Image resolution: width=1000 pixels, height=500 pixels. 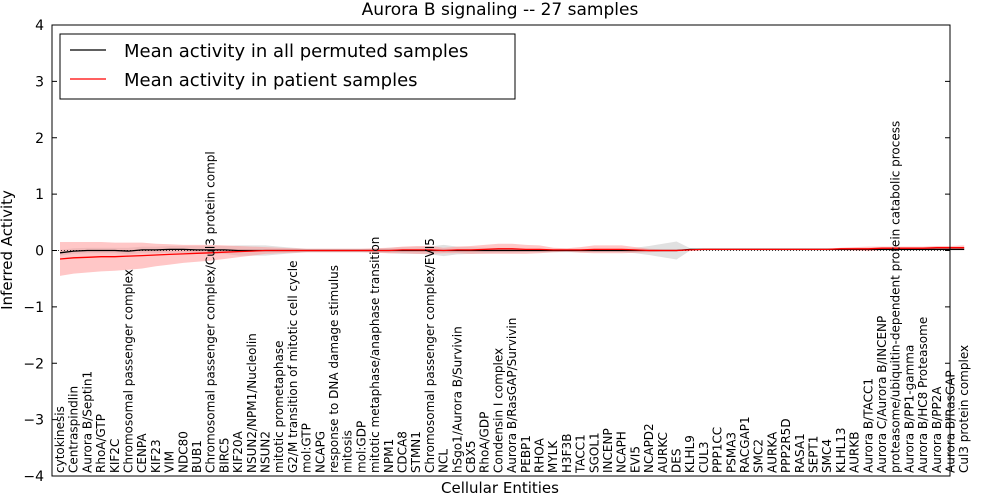 I want to click on y-tick-label: 0, so click(x=39, y=252).